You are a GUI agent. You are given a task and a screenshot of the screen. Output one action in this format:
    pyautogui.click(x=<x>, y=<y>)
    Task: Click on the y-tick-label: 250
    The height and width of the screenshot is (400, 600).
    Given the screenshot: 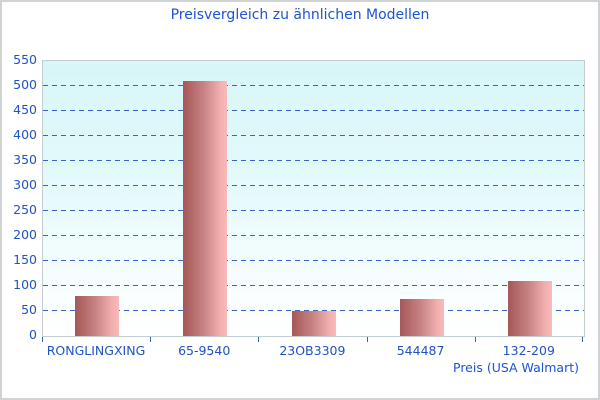 What is the action you would take?
    pyautogui.click(x=25, y=209)
    